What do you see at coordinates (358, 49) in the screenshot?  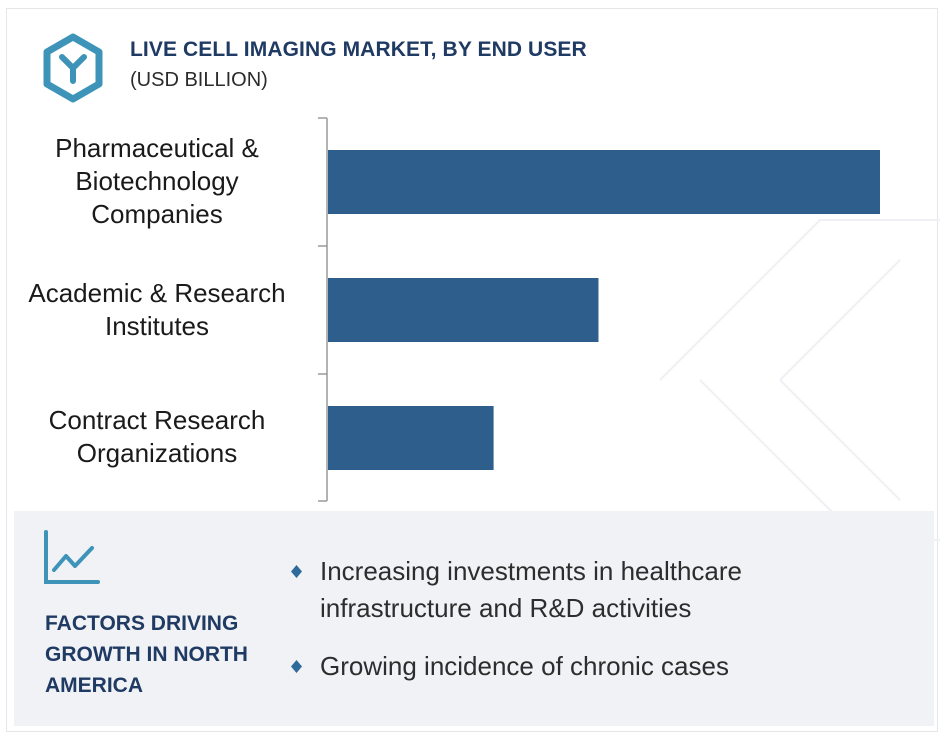 I see `chart-title: LIVE CELL IMAGING MARKET, BY END USER` at bounding box center [358, 49].